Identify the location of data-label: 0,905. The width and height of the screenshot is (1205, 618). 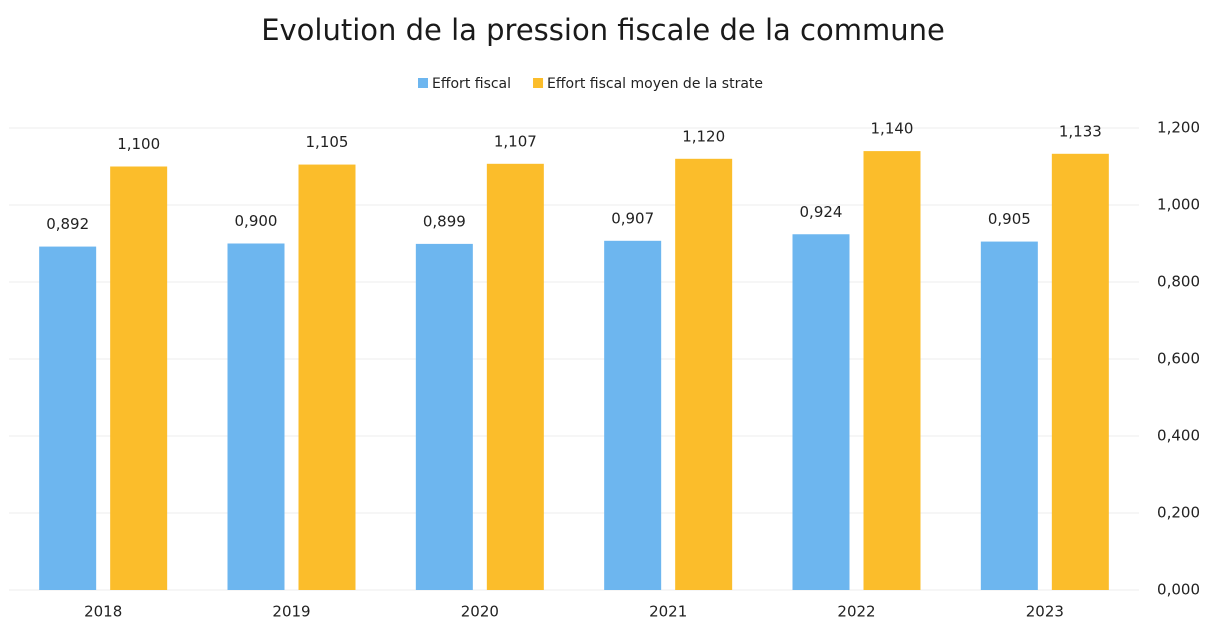
(1009, 219).